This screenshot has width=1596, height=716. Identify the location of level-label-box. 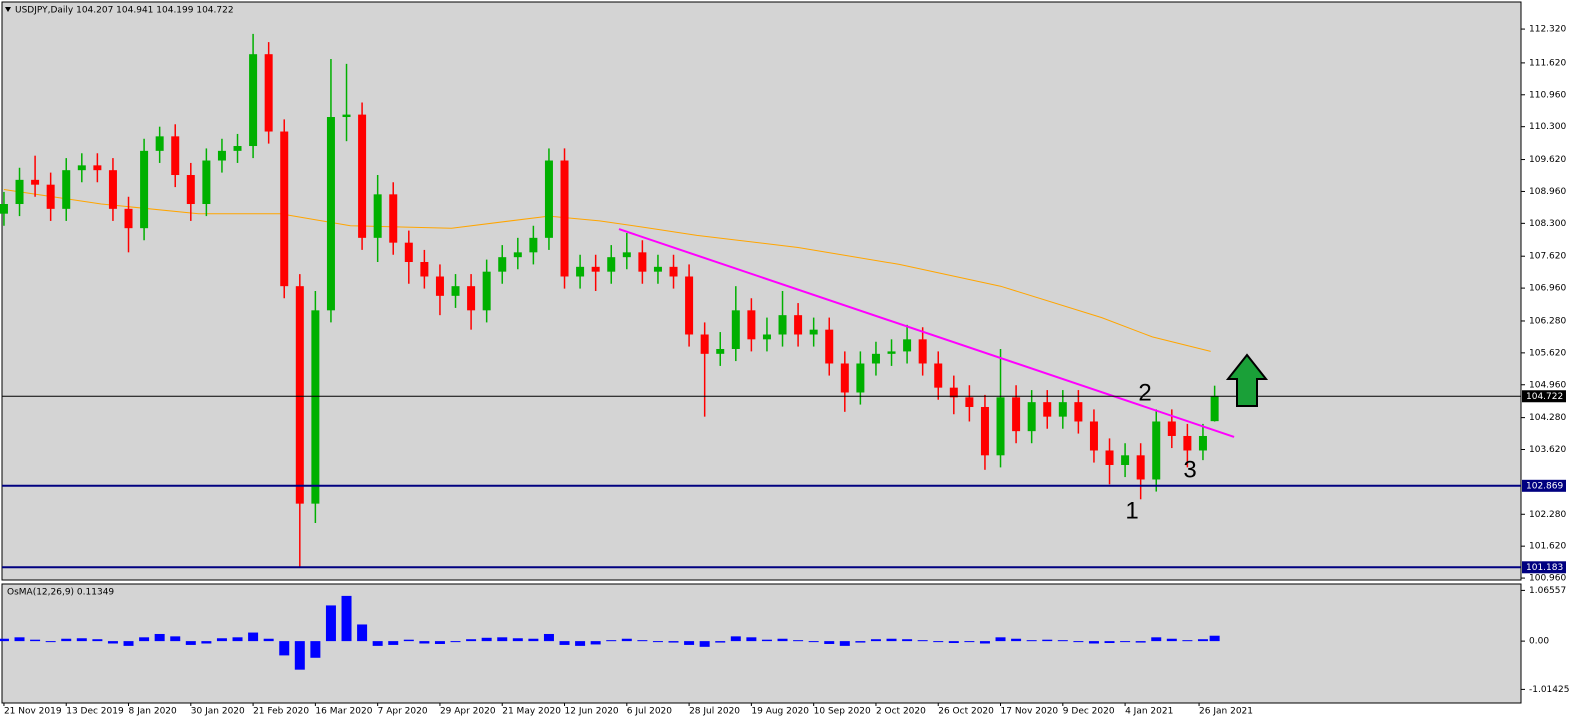
(1544, 567).